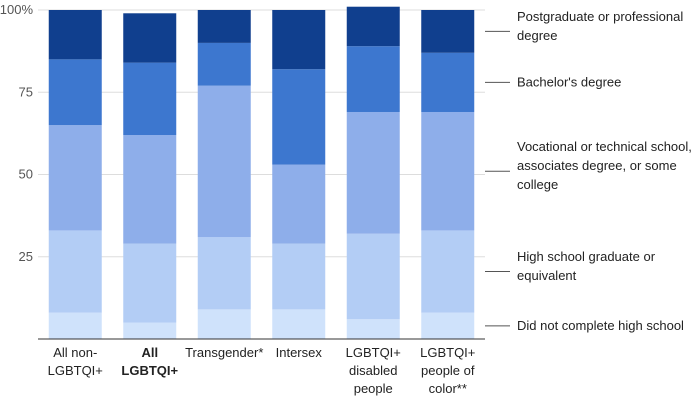 The image size is (700, 402). I want to click on x-tick-label: LGBTQI+ people of color**, so click(447, 370).